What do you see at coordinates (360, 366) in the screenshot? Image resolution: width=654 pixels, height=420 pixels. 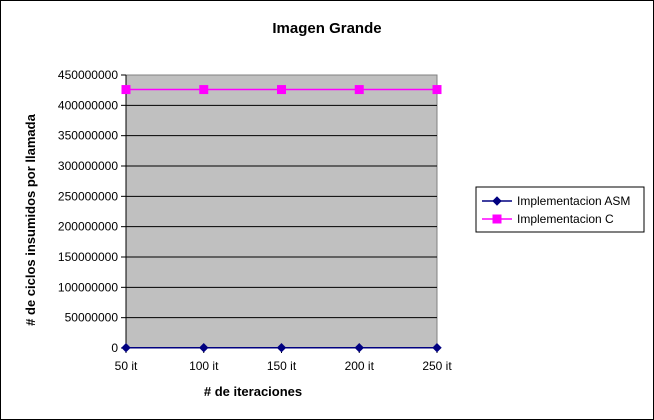 I see `x-tick-label: 200 it` at bounding box center [360, 366].